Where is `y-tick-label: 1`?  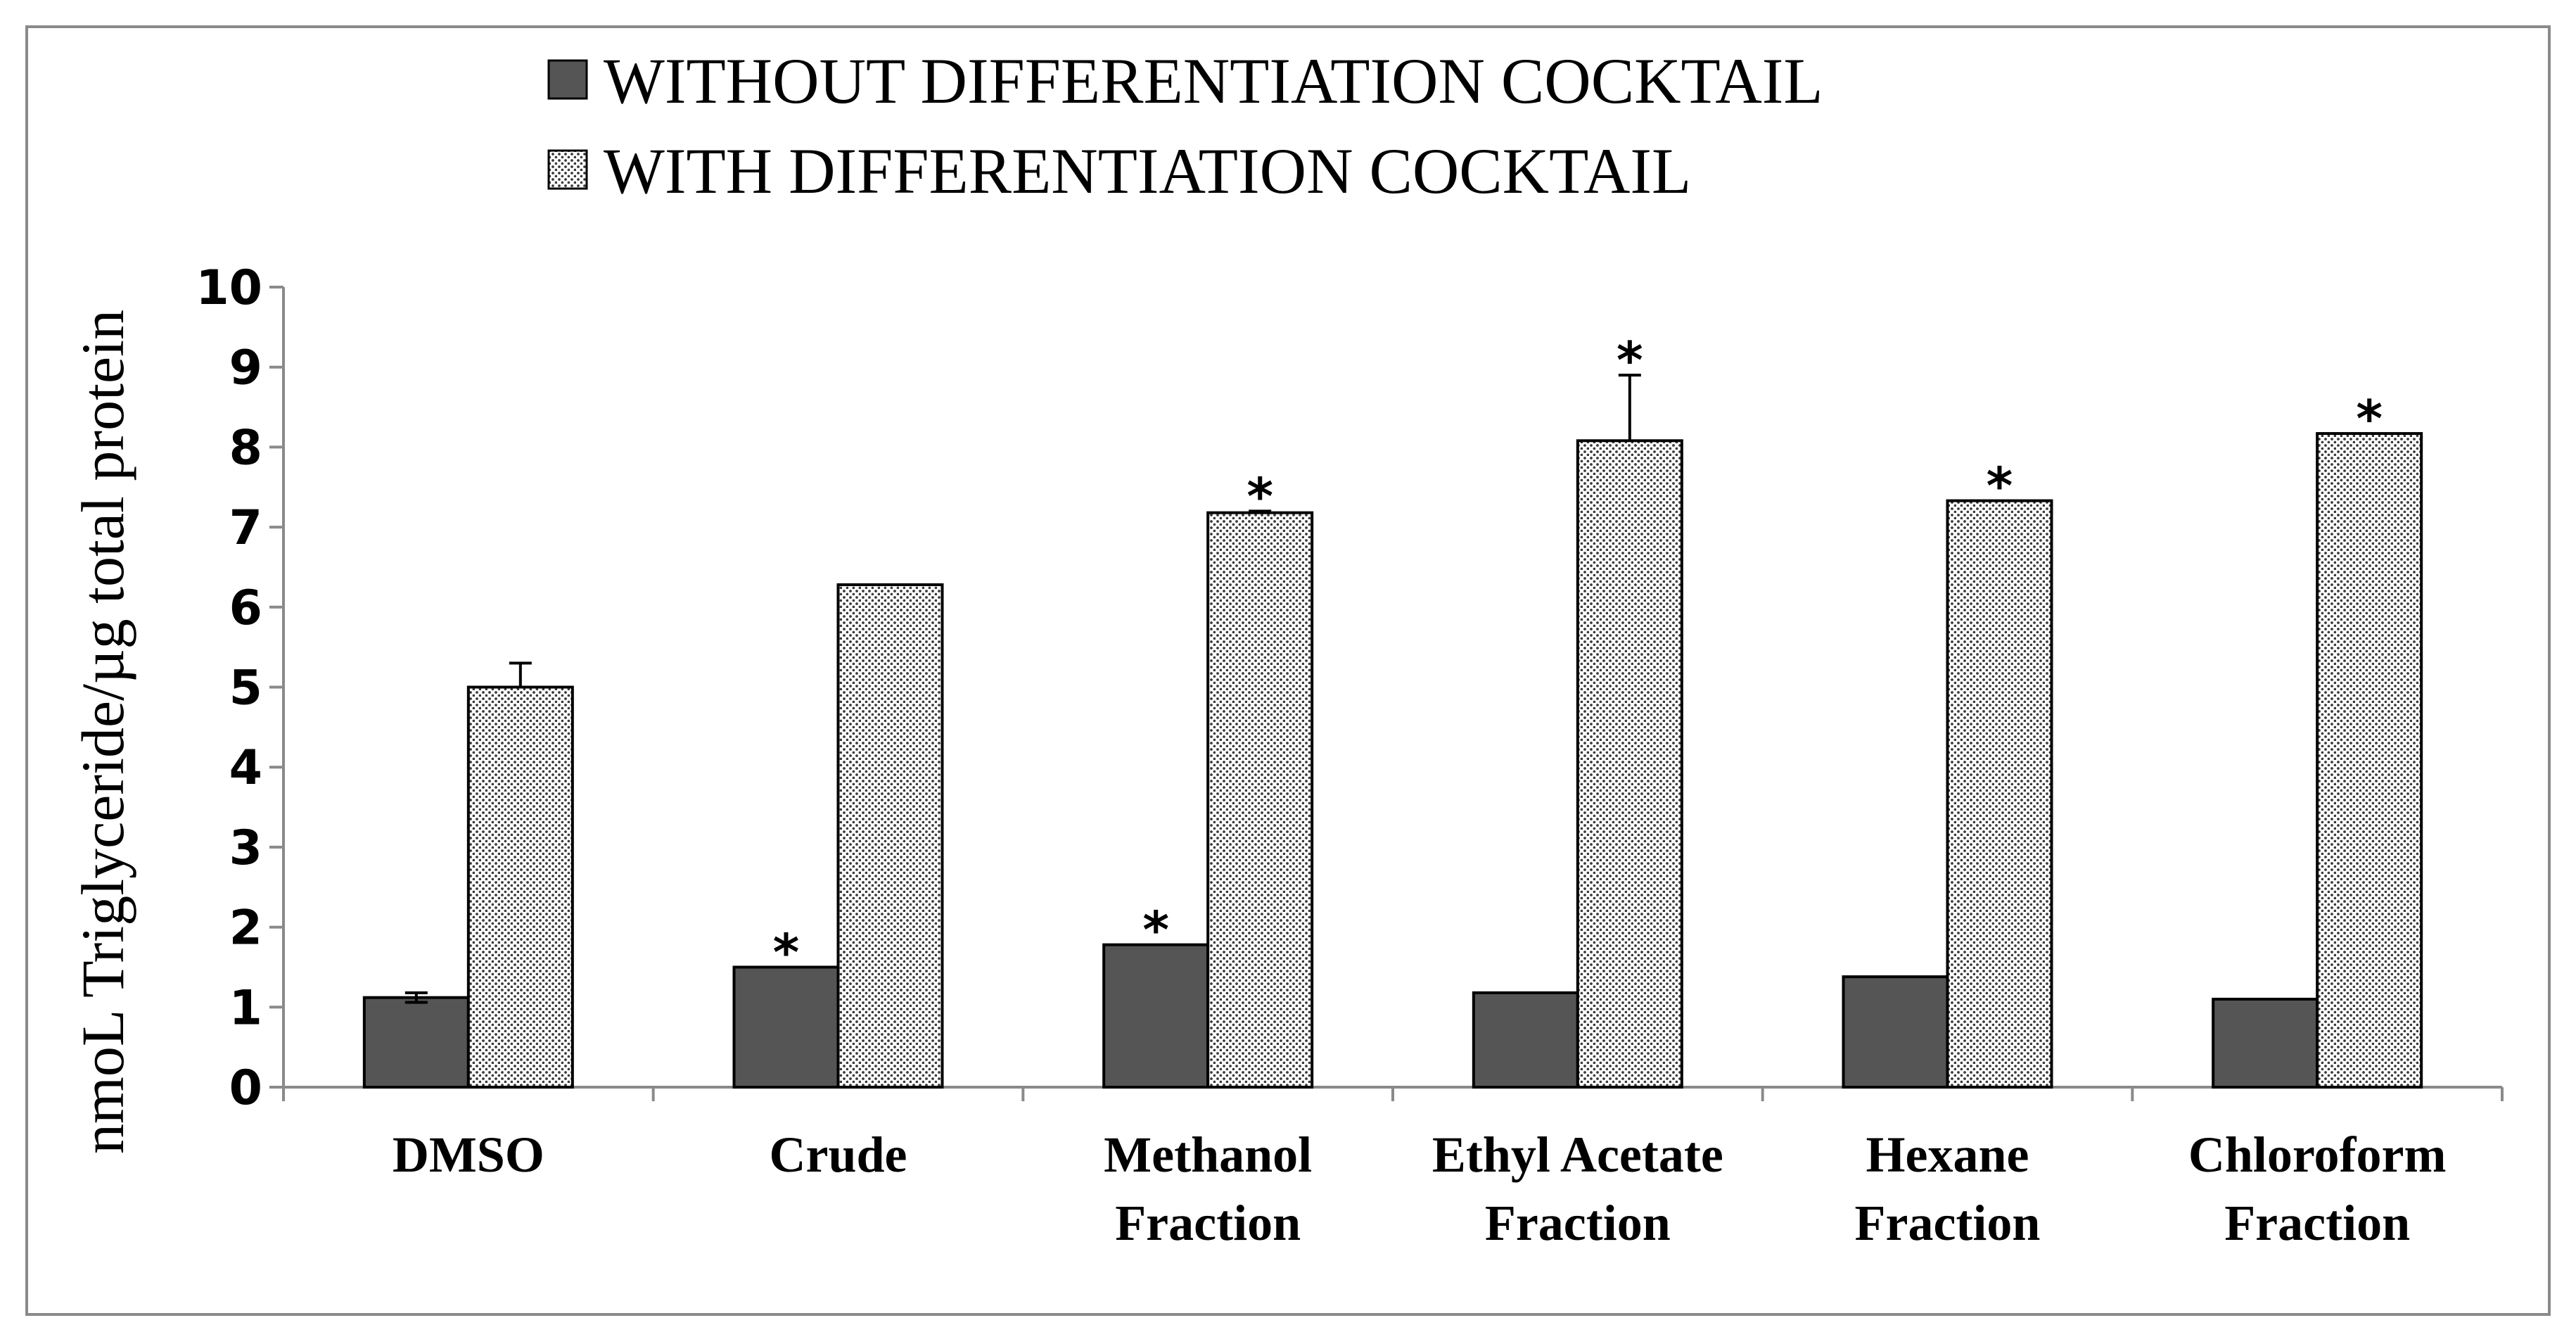 y-tick-label: 1 is located at coordinates (245, 1008).